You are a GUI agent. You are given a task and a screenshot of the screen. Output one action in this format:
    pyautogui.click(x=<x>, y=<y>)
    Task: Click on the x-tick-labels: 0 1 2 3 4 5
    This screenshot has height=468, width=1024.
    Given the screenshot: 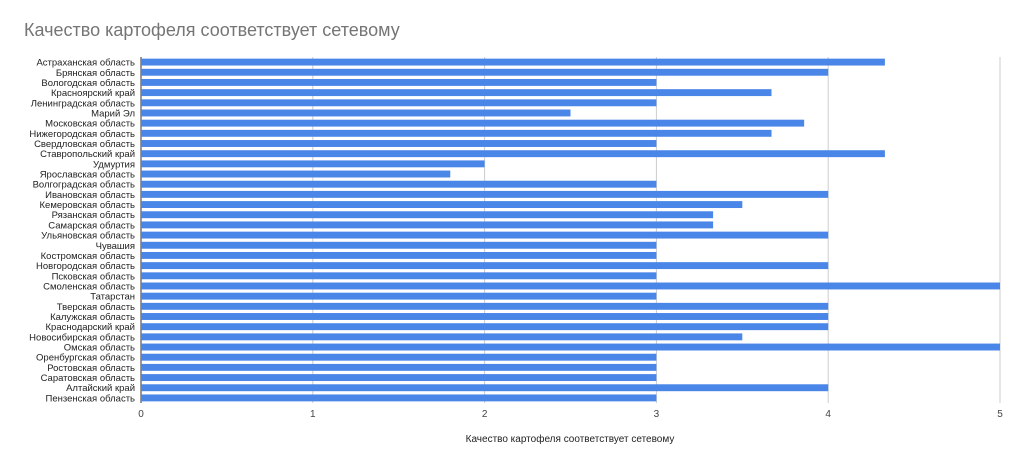 What is the action you would take?
    pyautogui.click(x=570, y=414)
    